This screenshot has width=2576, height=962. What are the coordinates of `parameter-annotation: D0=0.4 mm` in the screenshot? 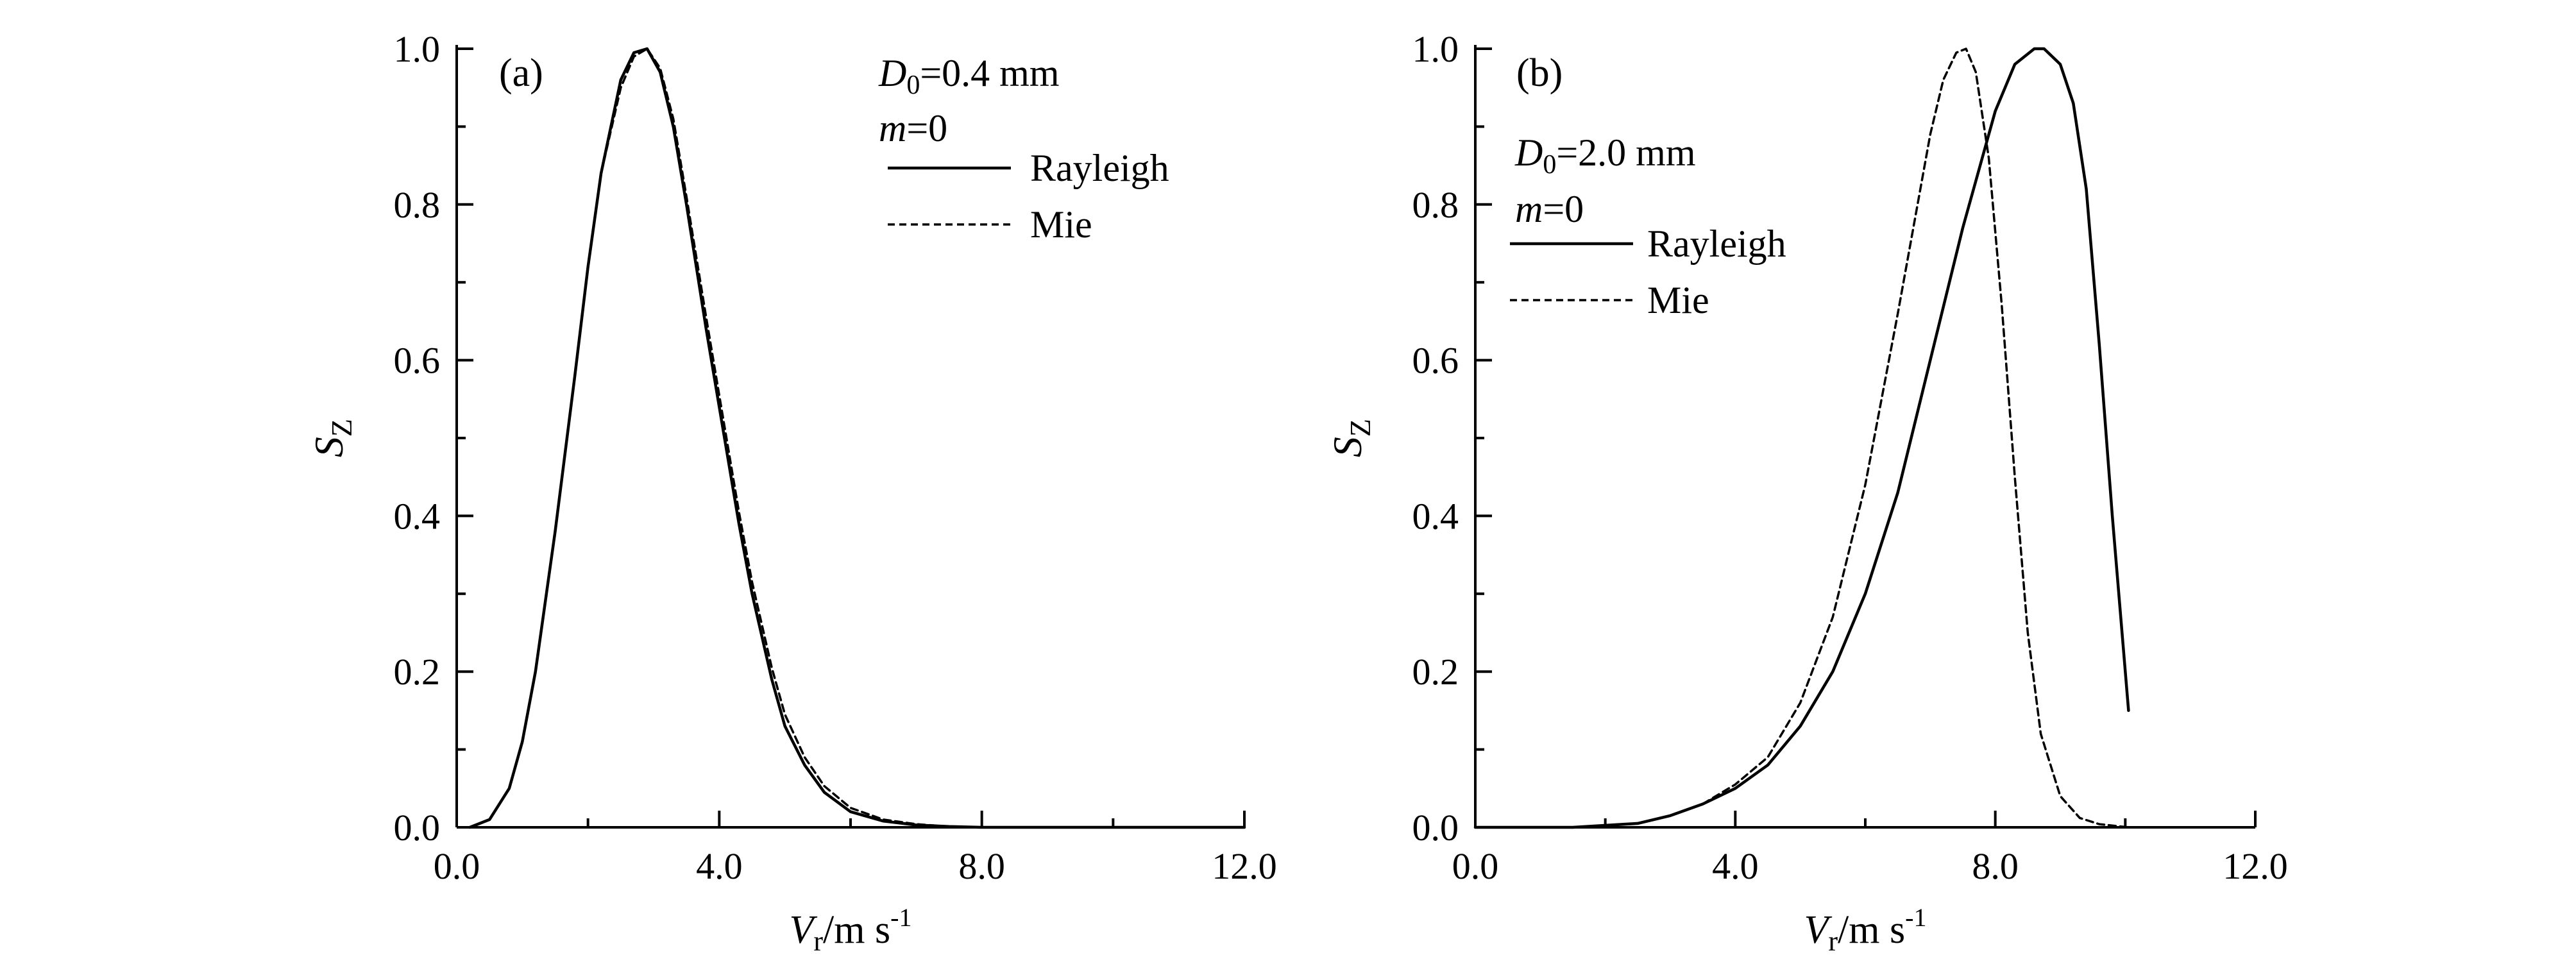 It's located at (969, 76).